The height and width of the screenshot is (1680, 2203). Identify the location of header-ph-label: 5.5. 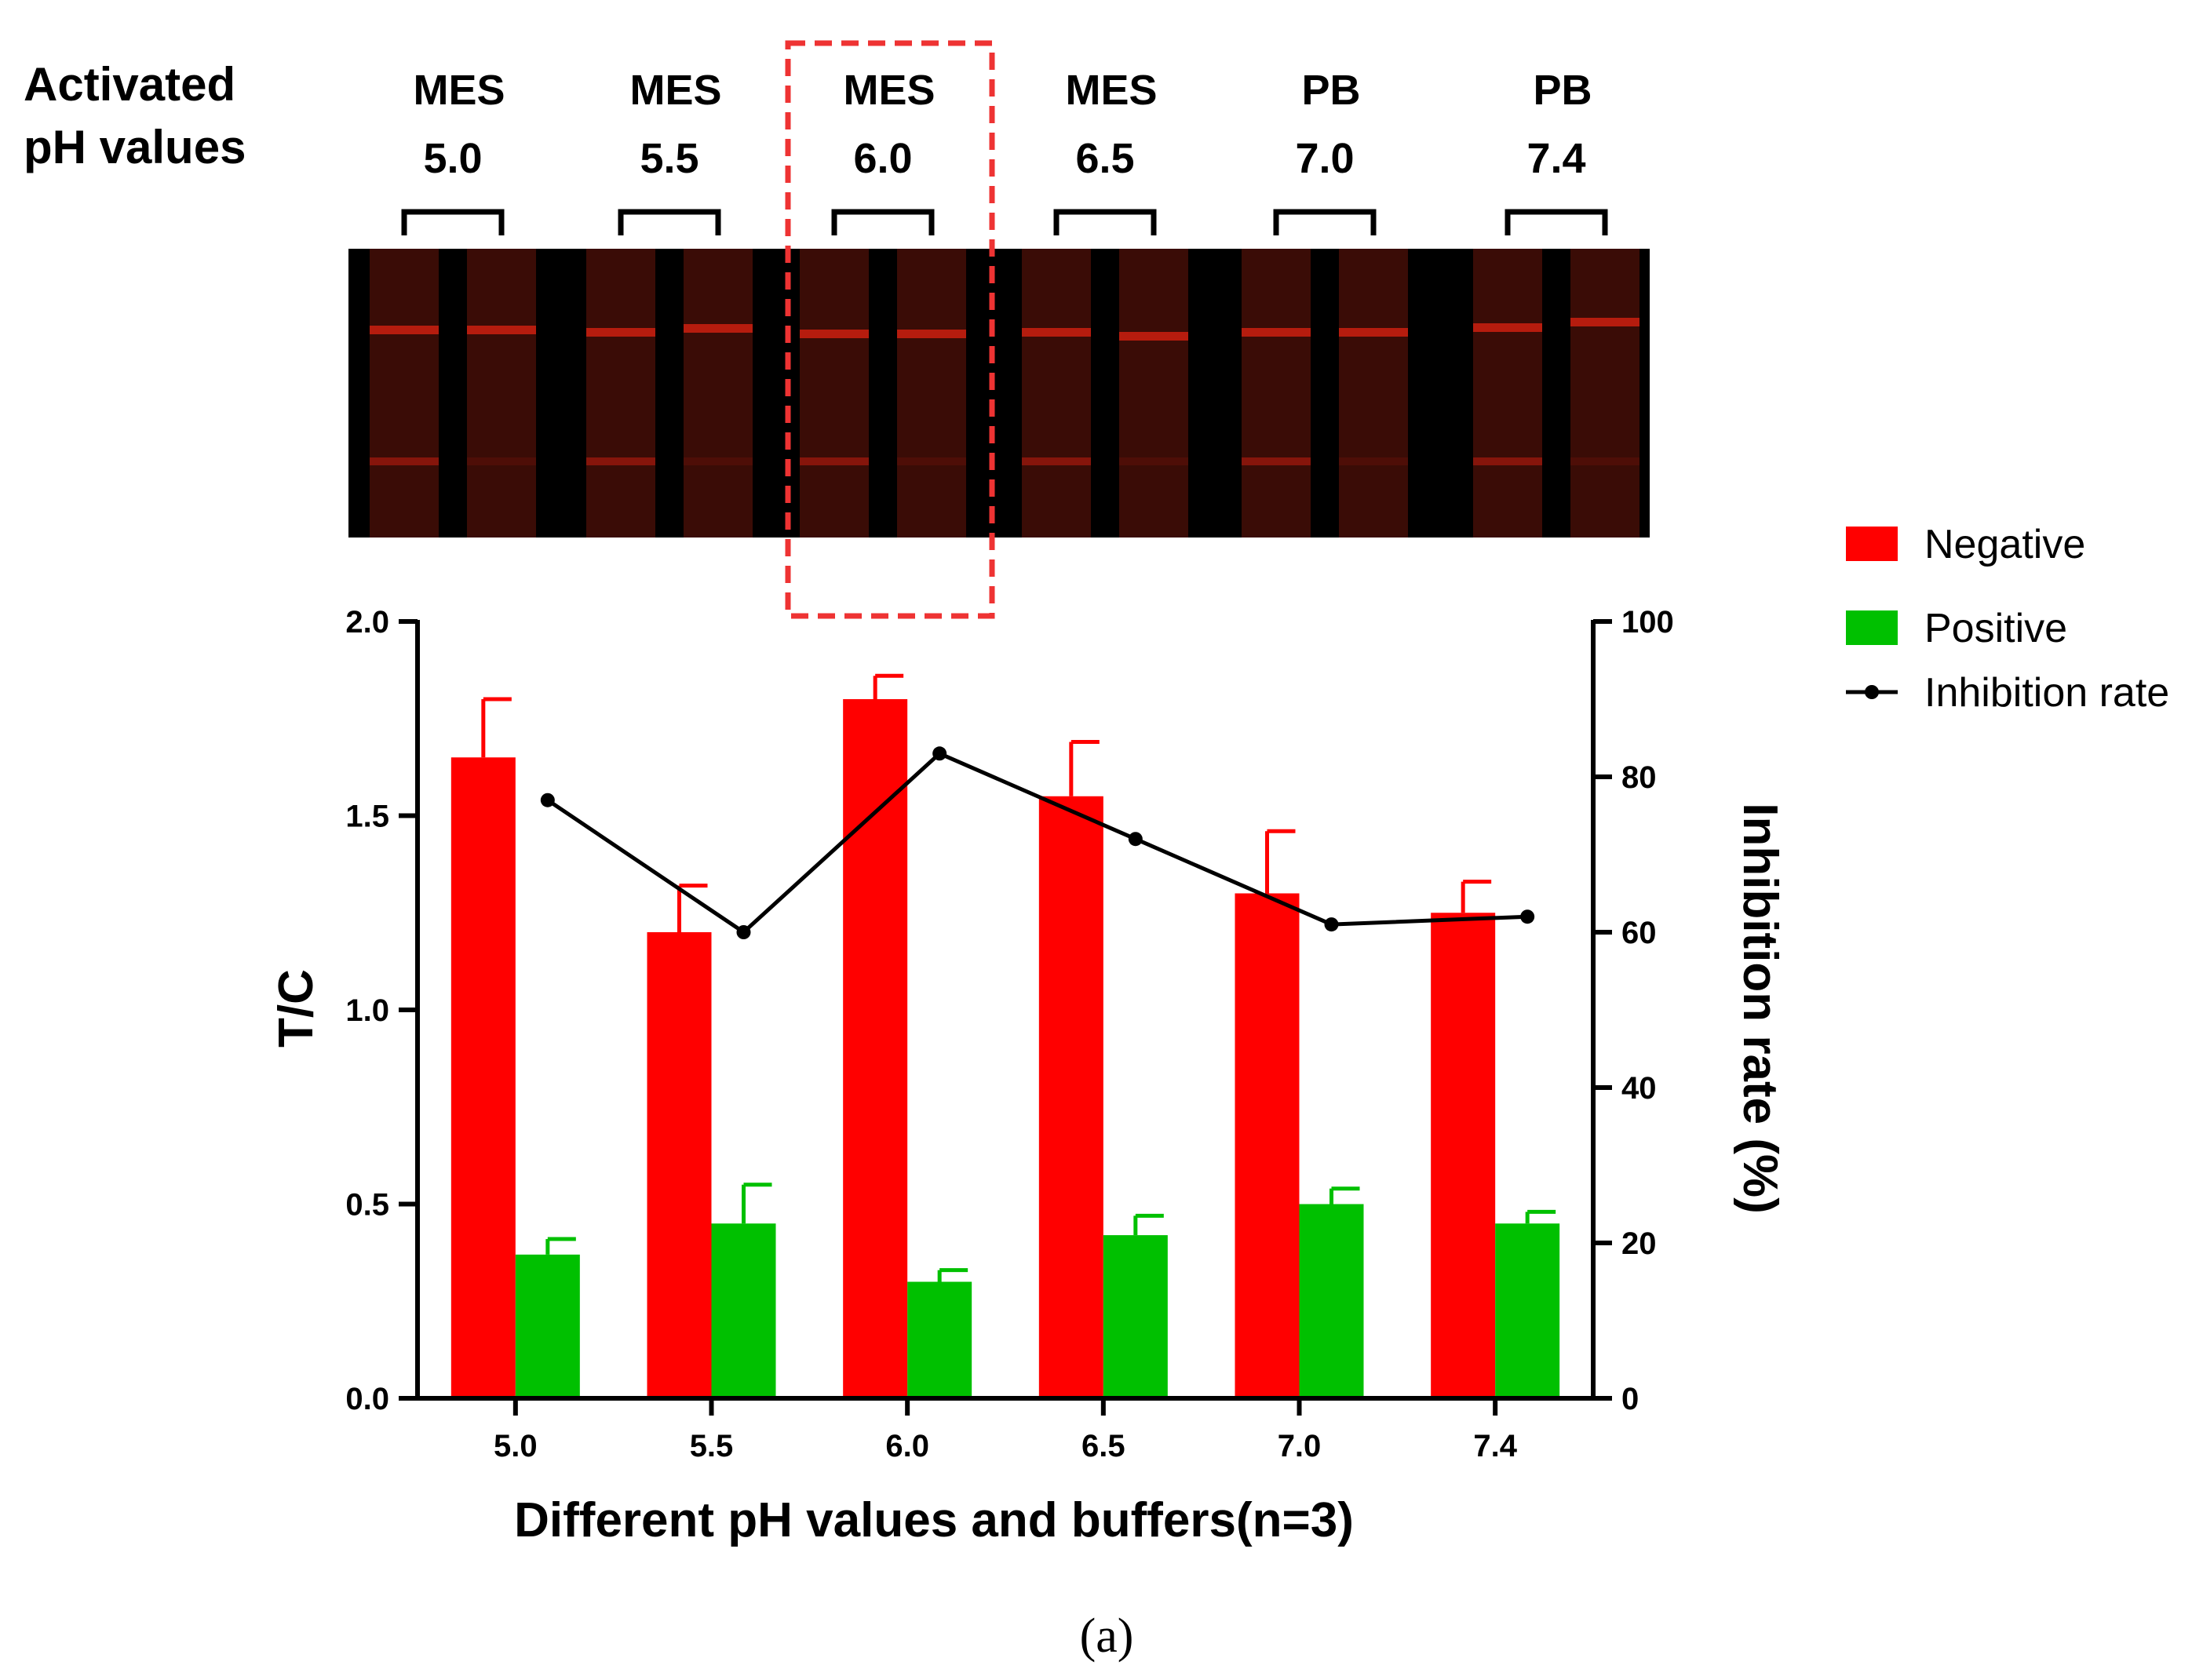
(669, 158).